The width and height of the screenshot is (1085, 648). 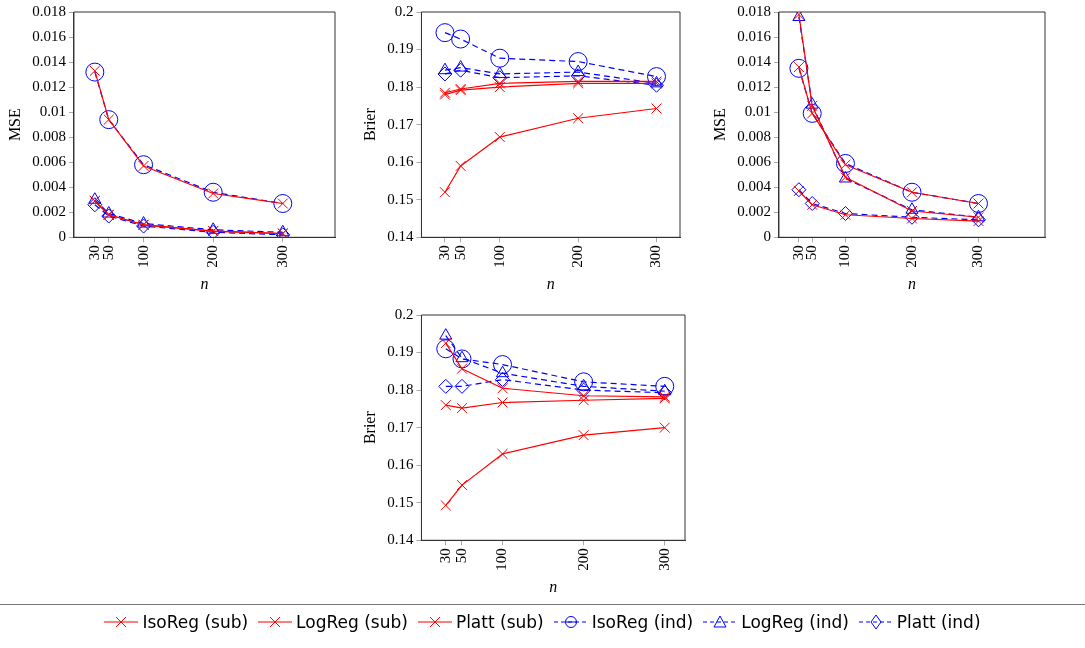 I want to click on legend-label: IsoReg (sub), so click(x=195, y=622).